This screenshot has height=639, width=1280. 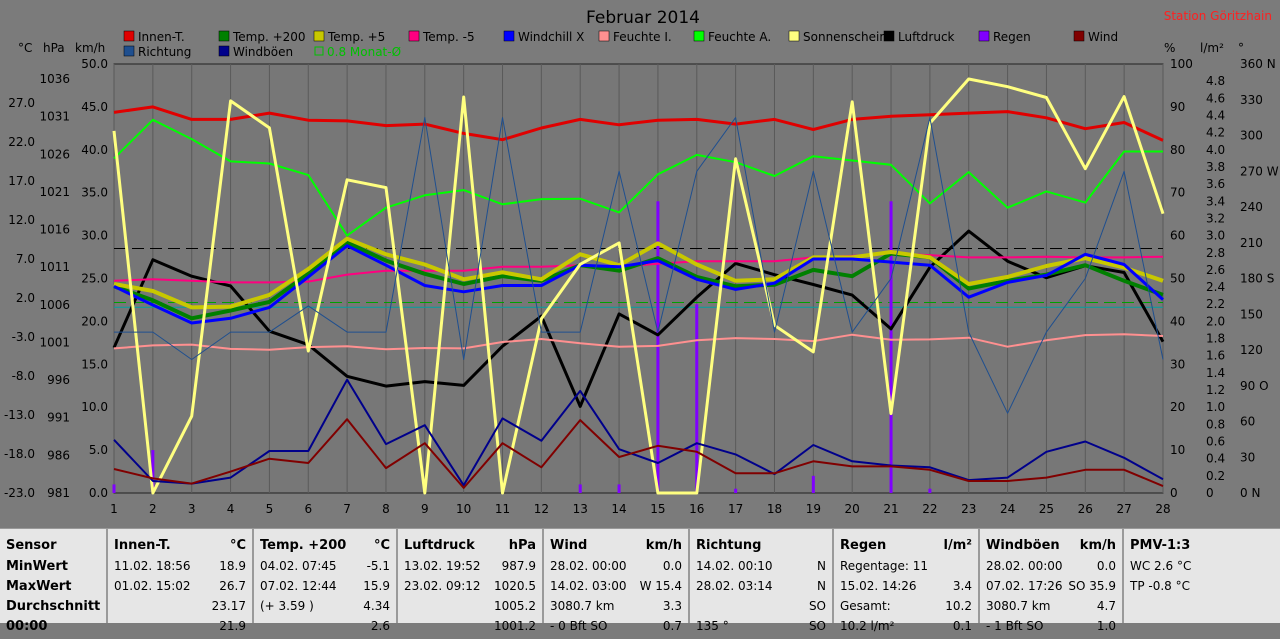 What do you see at coordinates (1177, 236) in the screenshot?
I see `humidity-axis-tick: 60` at bounding box center [1177, 236].